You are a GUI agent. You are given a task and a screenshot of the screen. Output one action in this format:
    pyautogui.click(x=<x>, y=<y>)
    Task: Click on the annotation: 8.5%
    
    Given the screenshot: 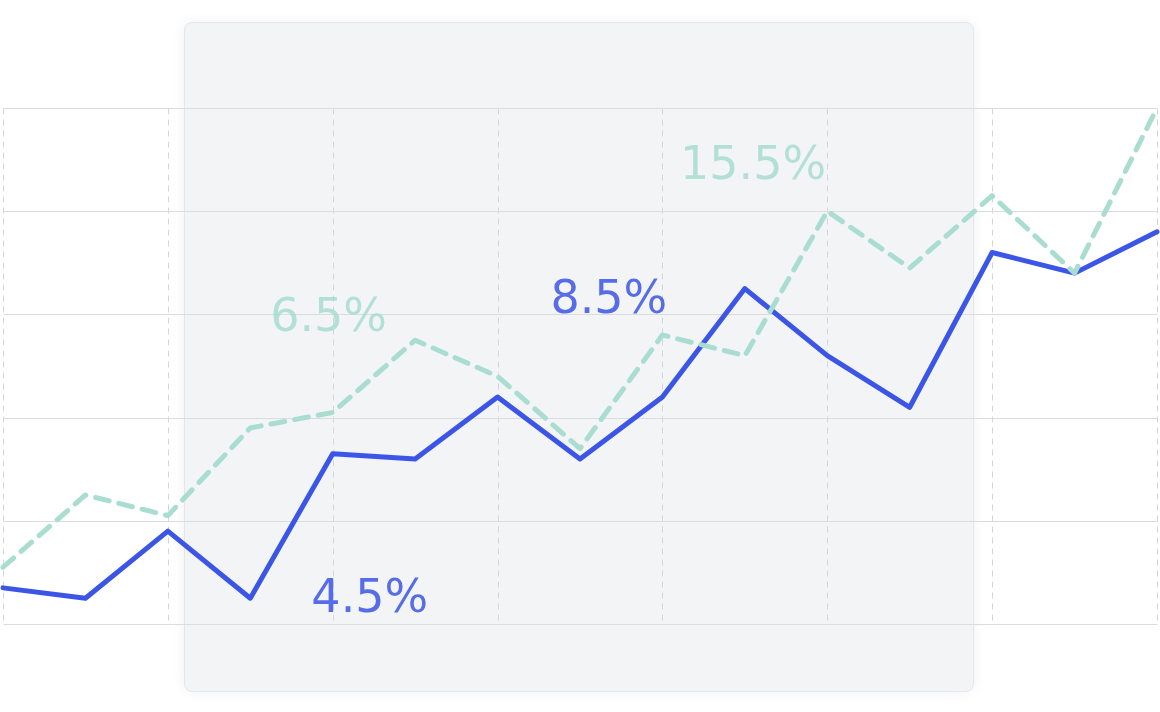 What is the action you would take?
    pyautogui.click(x=609, y=296)
    